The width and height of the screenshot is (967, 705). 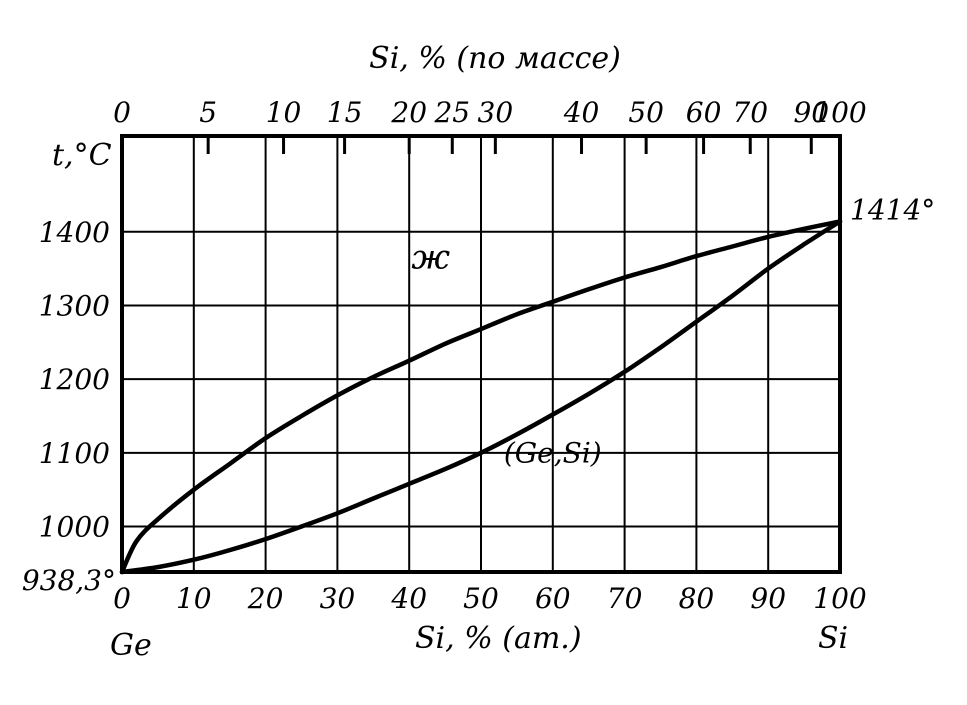 I want to click on top-tick-label: 5, so click(x=208, y=112).